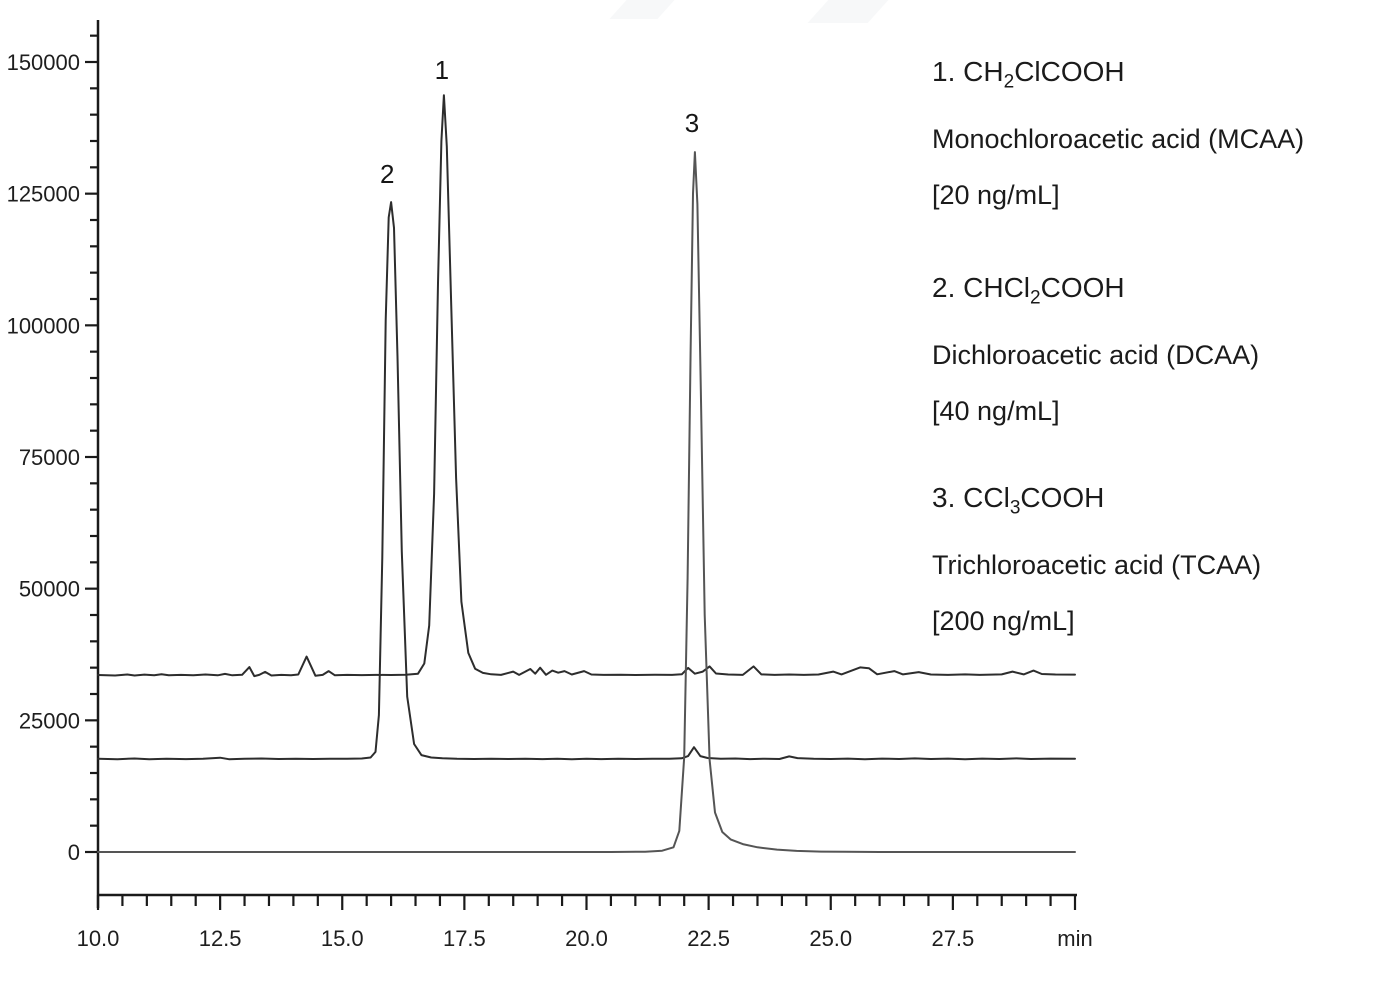 This screenshot has height=994, width=1393. I want to click on x-tick-label: 12.5, so click(220, 938).